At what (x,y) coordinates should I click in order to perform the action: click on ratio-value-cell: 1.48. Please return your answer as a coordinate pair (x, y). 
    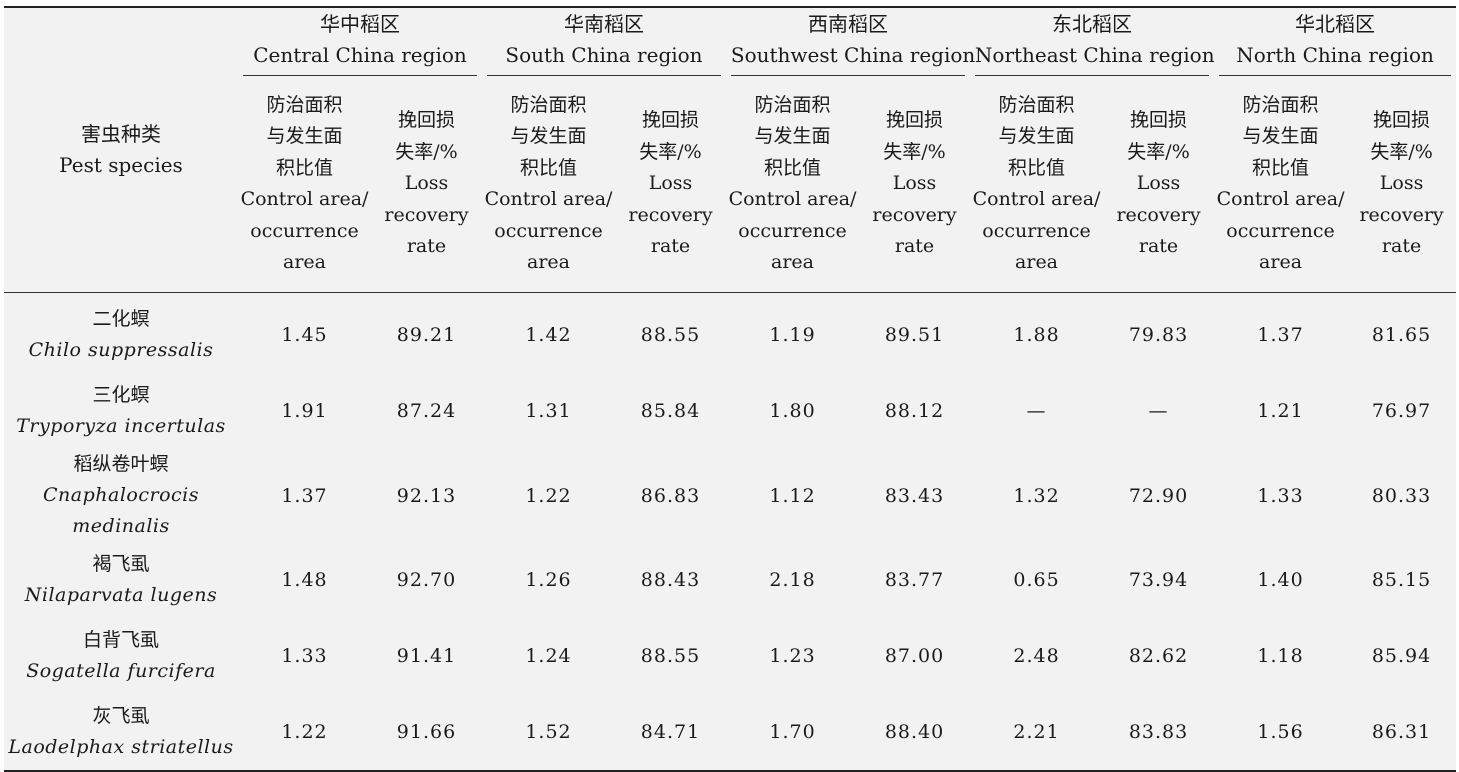
    Looking at the image, I should click on (304, 580).